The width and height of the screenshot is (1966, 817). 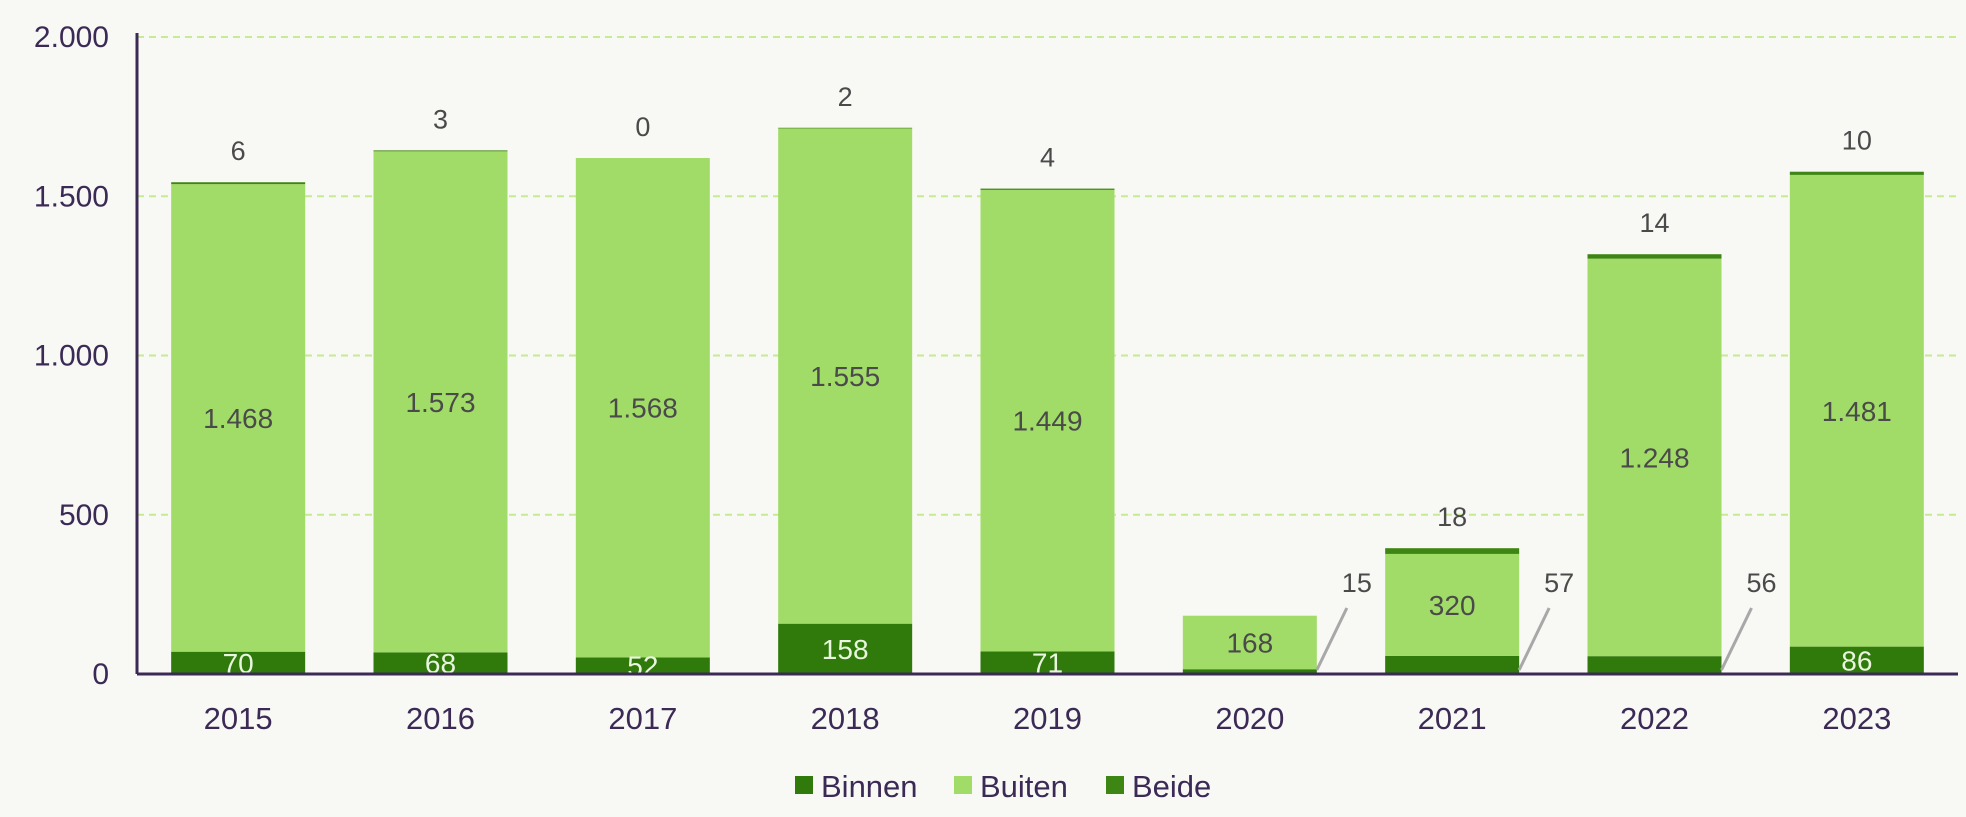 What do you see at coordinates (1171, 786) in the screenshot?
I see `legend-label-beide: Beide` at bounding box center [1171, 786].